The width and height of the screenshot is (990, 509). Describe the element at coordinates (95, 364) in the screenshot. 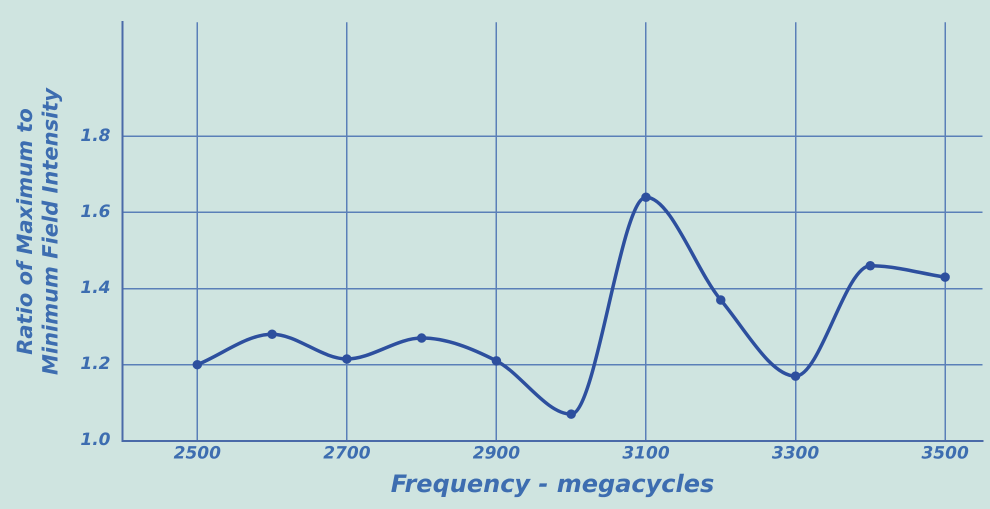

I see `y-tick-label: 1.2` at that location.